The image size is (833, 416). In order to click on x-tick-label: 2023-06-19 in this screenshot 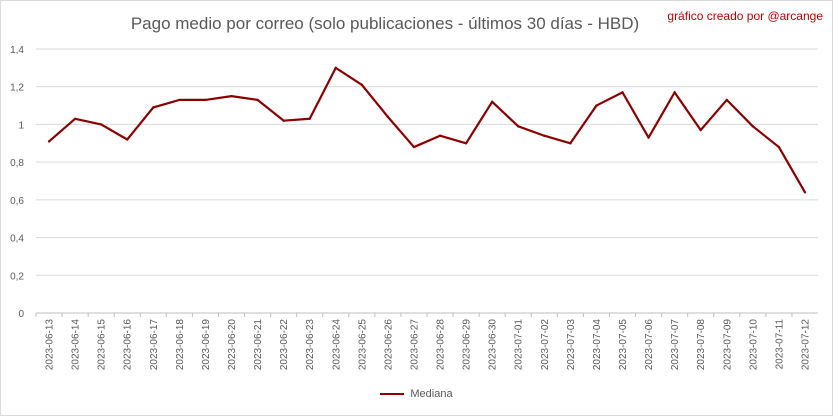, I will do `click(206, 345)`.